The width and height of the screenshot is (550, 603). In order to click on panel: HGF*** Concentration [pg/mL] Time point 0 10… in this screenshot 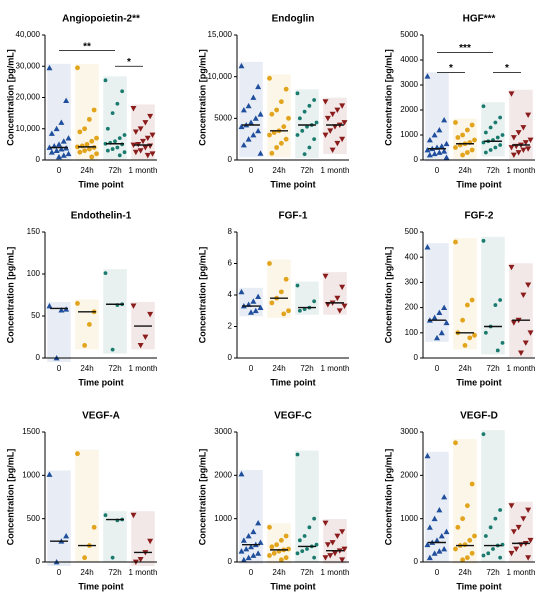, I will do `click(459, 102)`.